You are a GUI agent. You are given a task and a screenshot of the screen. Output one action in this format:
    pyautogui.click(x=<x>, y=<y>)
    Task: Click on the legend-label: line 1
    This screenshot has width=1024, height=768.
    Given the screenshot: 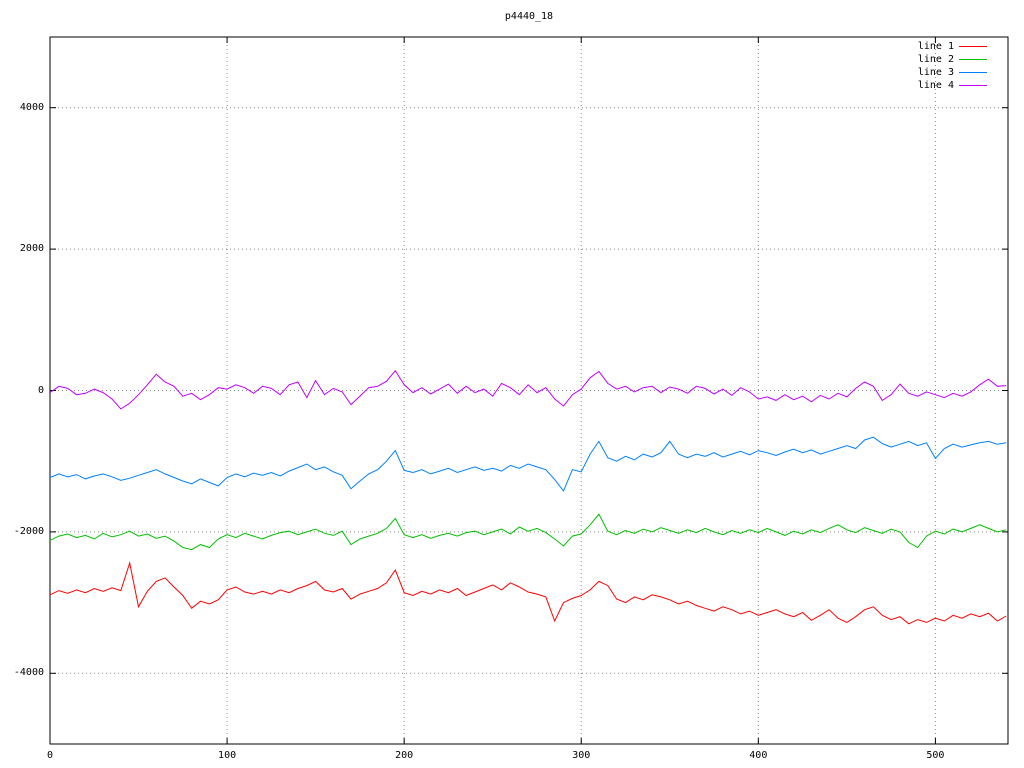 What is the action you would take?
    pyautogui.click(x=935, y=46)
    